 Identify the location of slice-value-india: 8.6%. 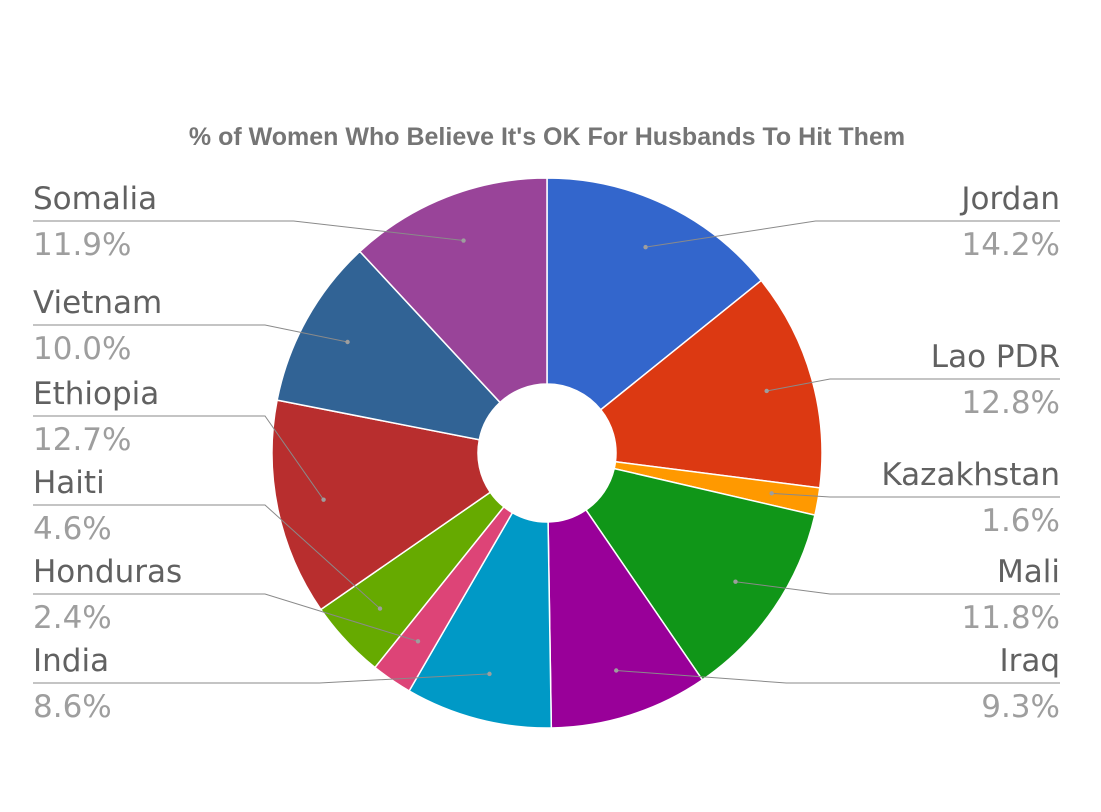
(72, 707).